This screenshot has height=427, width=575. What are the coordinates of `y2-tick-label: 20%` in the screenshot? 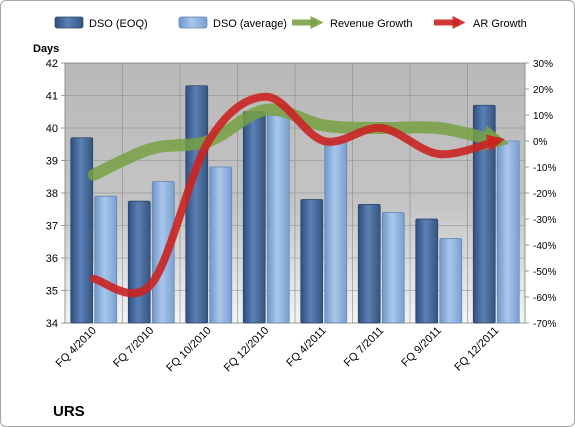 It's located at (543, 90).